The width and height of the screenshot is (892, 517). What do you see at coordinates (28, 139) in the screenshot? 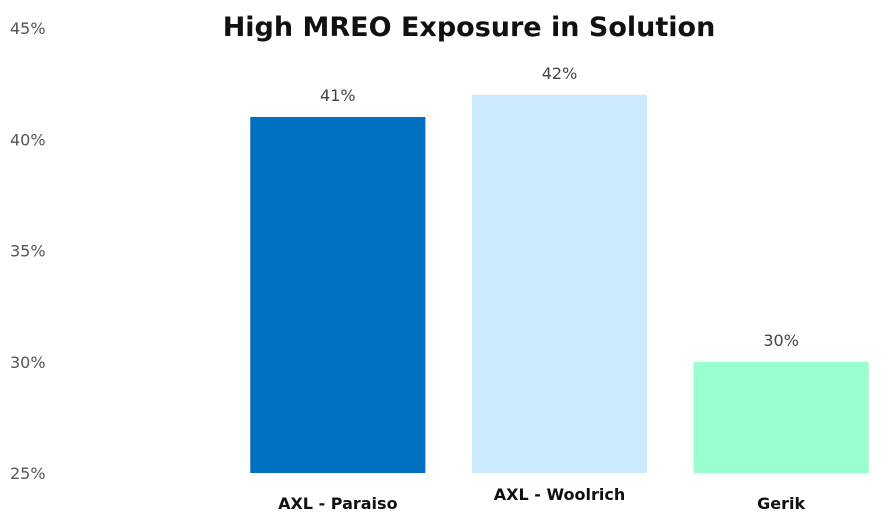
I see `y-tick-label: 40%` at bounding box center [28, 139].